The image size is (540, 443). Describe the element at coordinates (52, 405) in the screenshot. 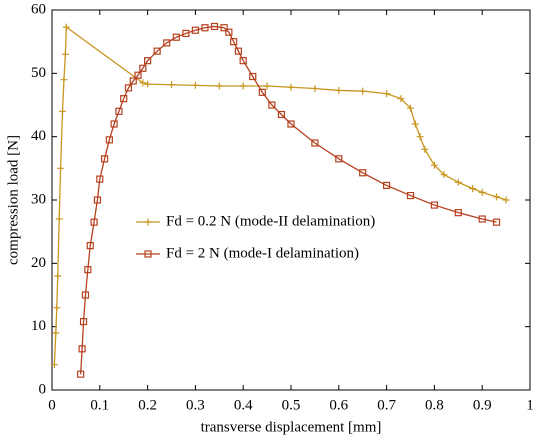

I see `x-tick-label: 0` at that location.